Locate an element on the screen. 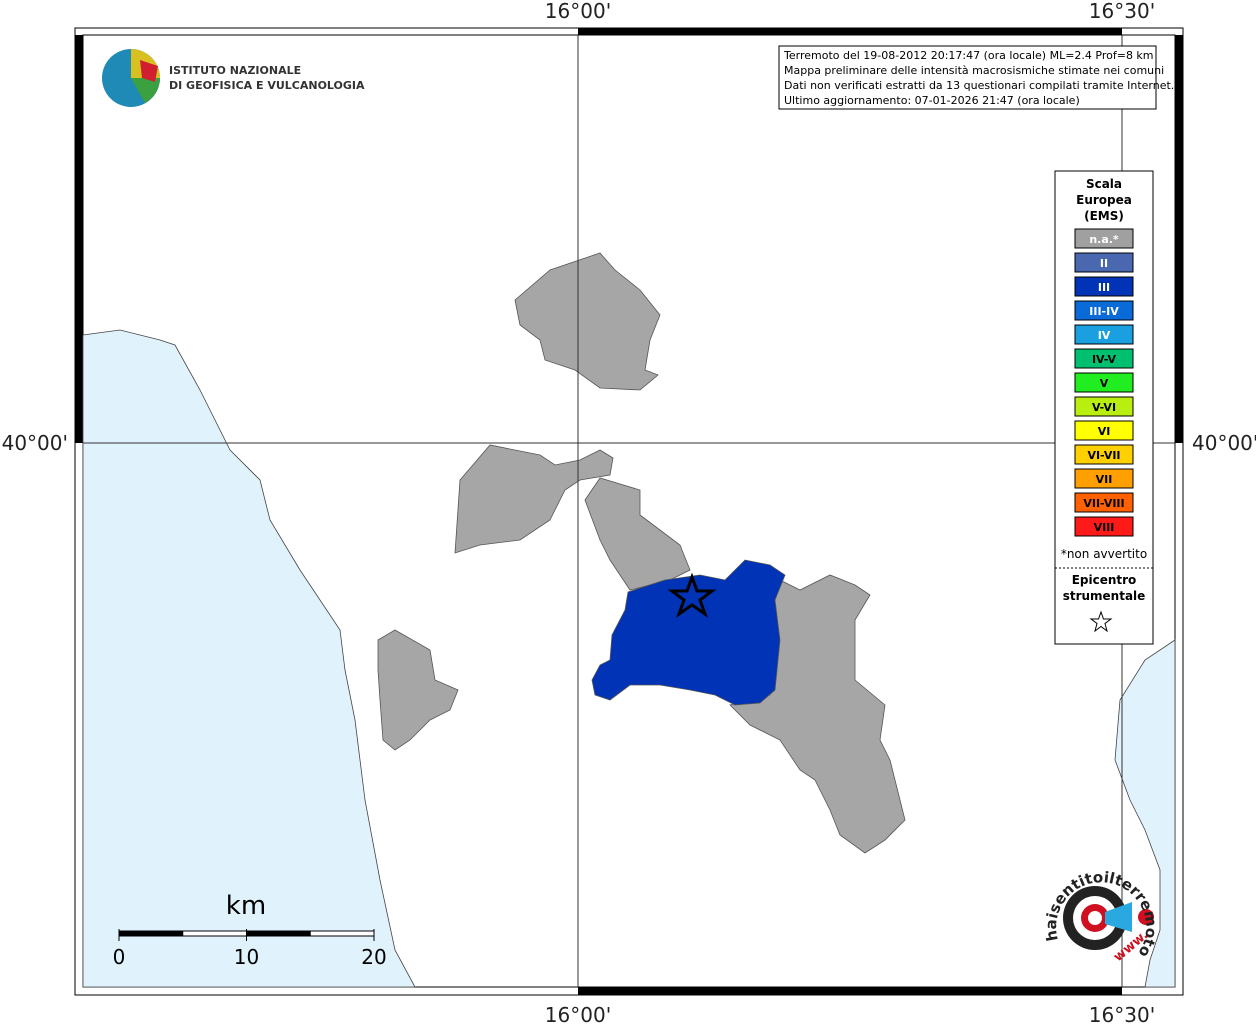 The image size is (1256, 1028). badge-dot is located at coordinates (1146, 917).